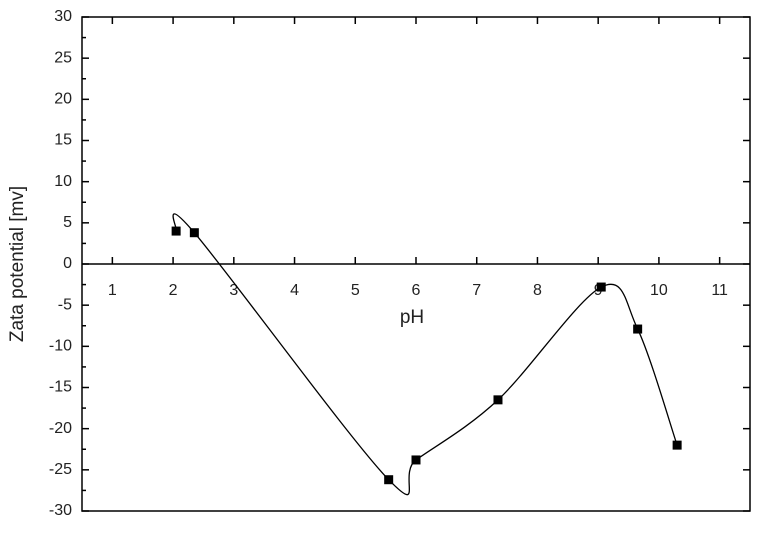  Describe the element at coordinates (112, 290) in the screenshot. I see `x-tick-label: 1` at that location.